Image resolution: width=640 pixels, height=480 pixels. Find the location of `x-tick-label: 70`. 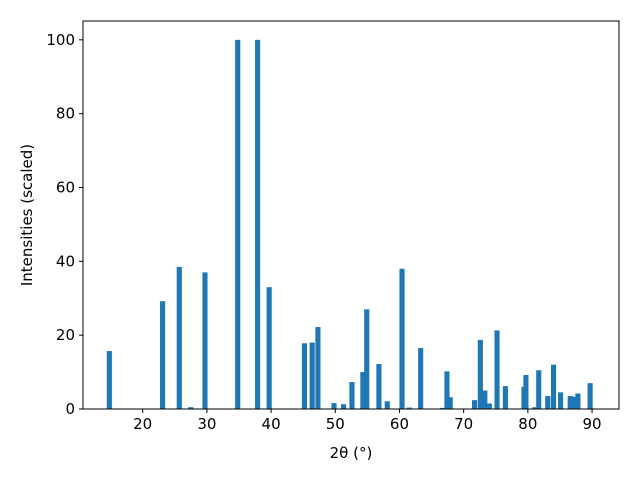

x-tick-label: 70 is located at coordinates (463, 424).